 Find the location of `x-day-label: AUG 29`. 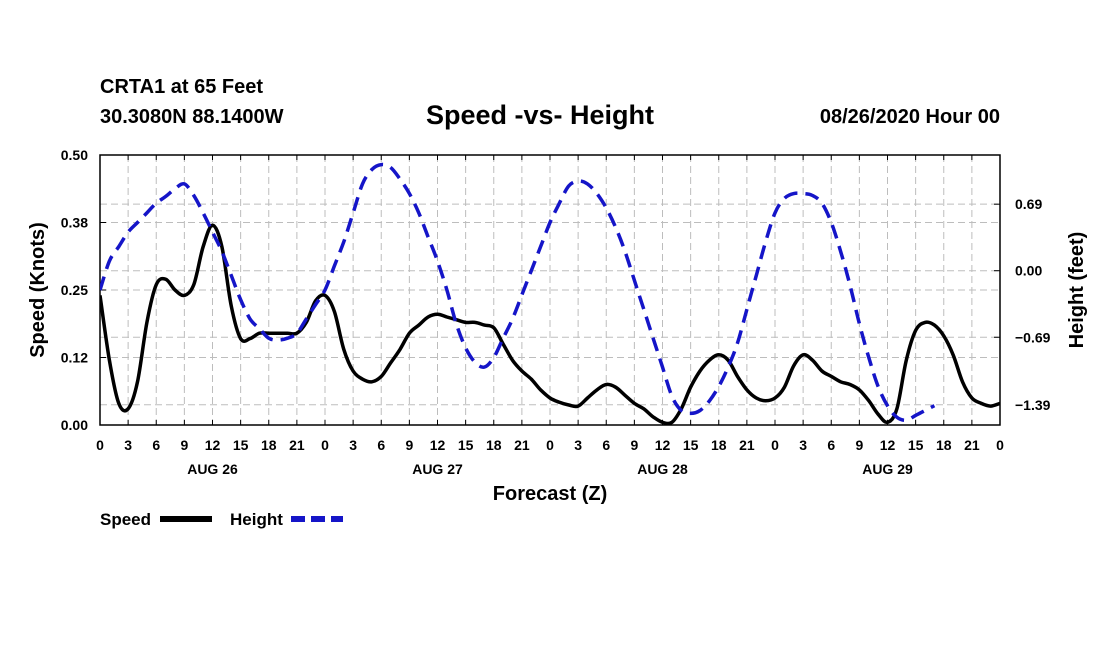

x-day-label: AUG 29 is located at coordinates (887, 469).